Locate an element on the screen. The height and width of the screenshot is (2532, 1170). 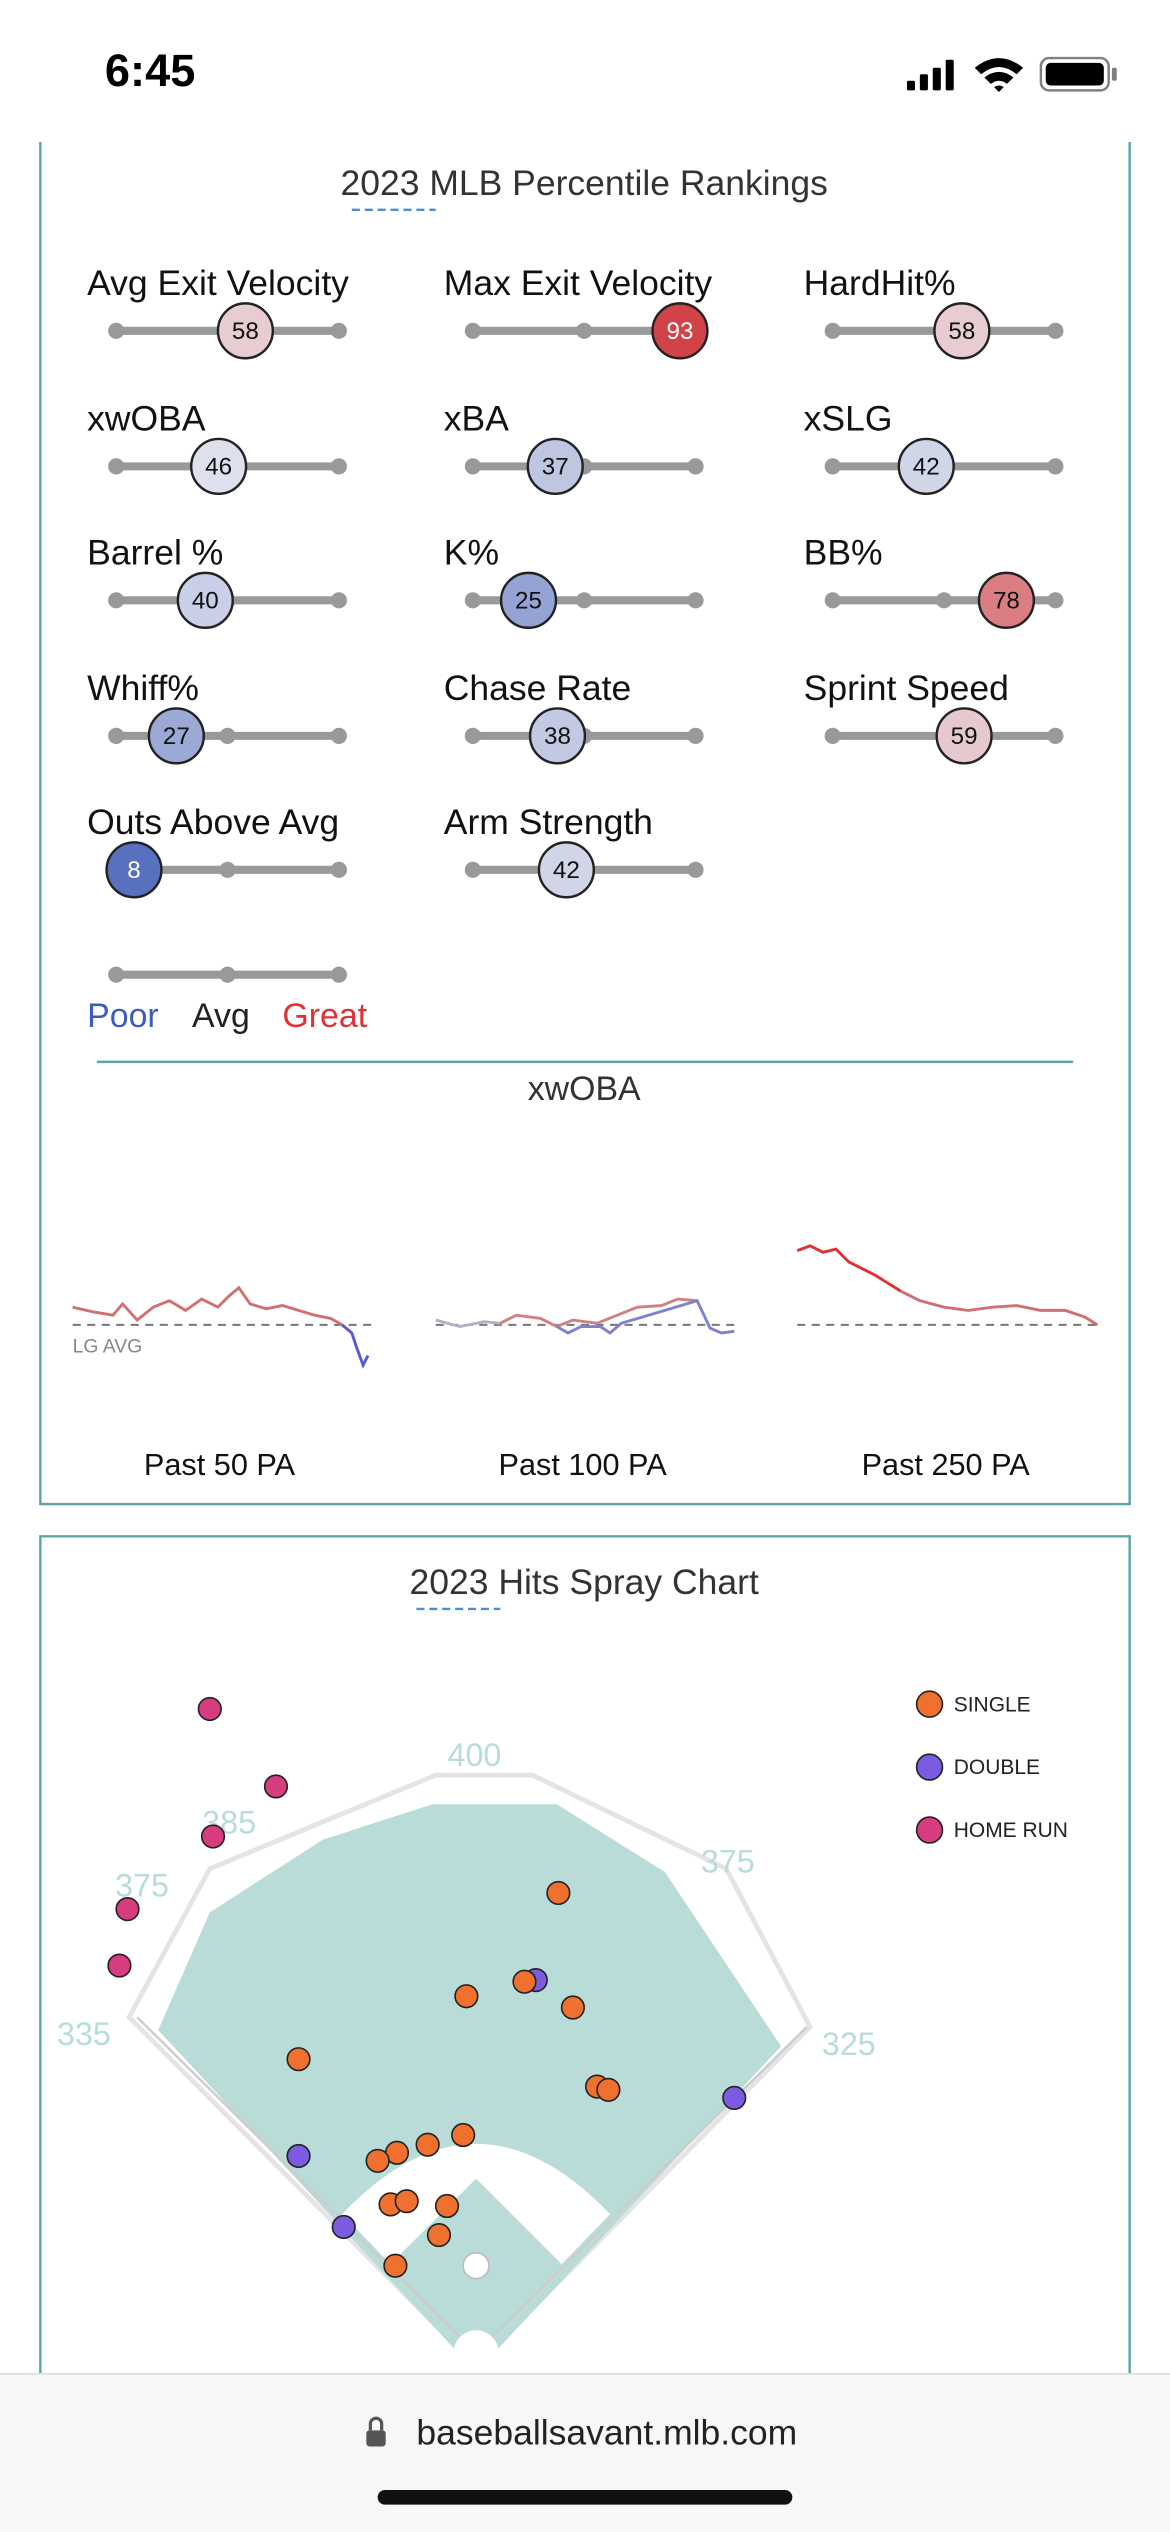
percentile-value: 37 is located at coordinates (555, 466).